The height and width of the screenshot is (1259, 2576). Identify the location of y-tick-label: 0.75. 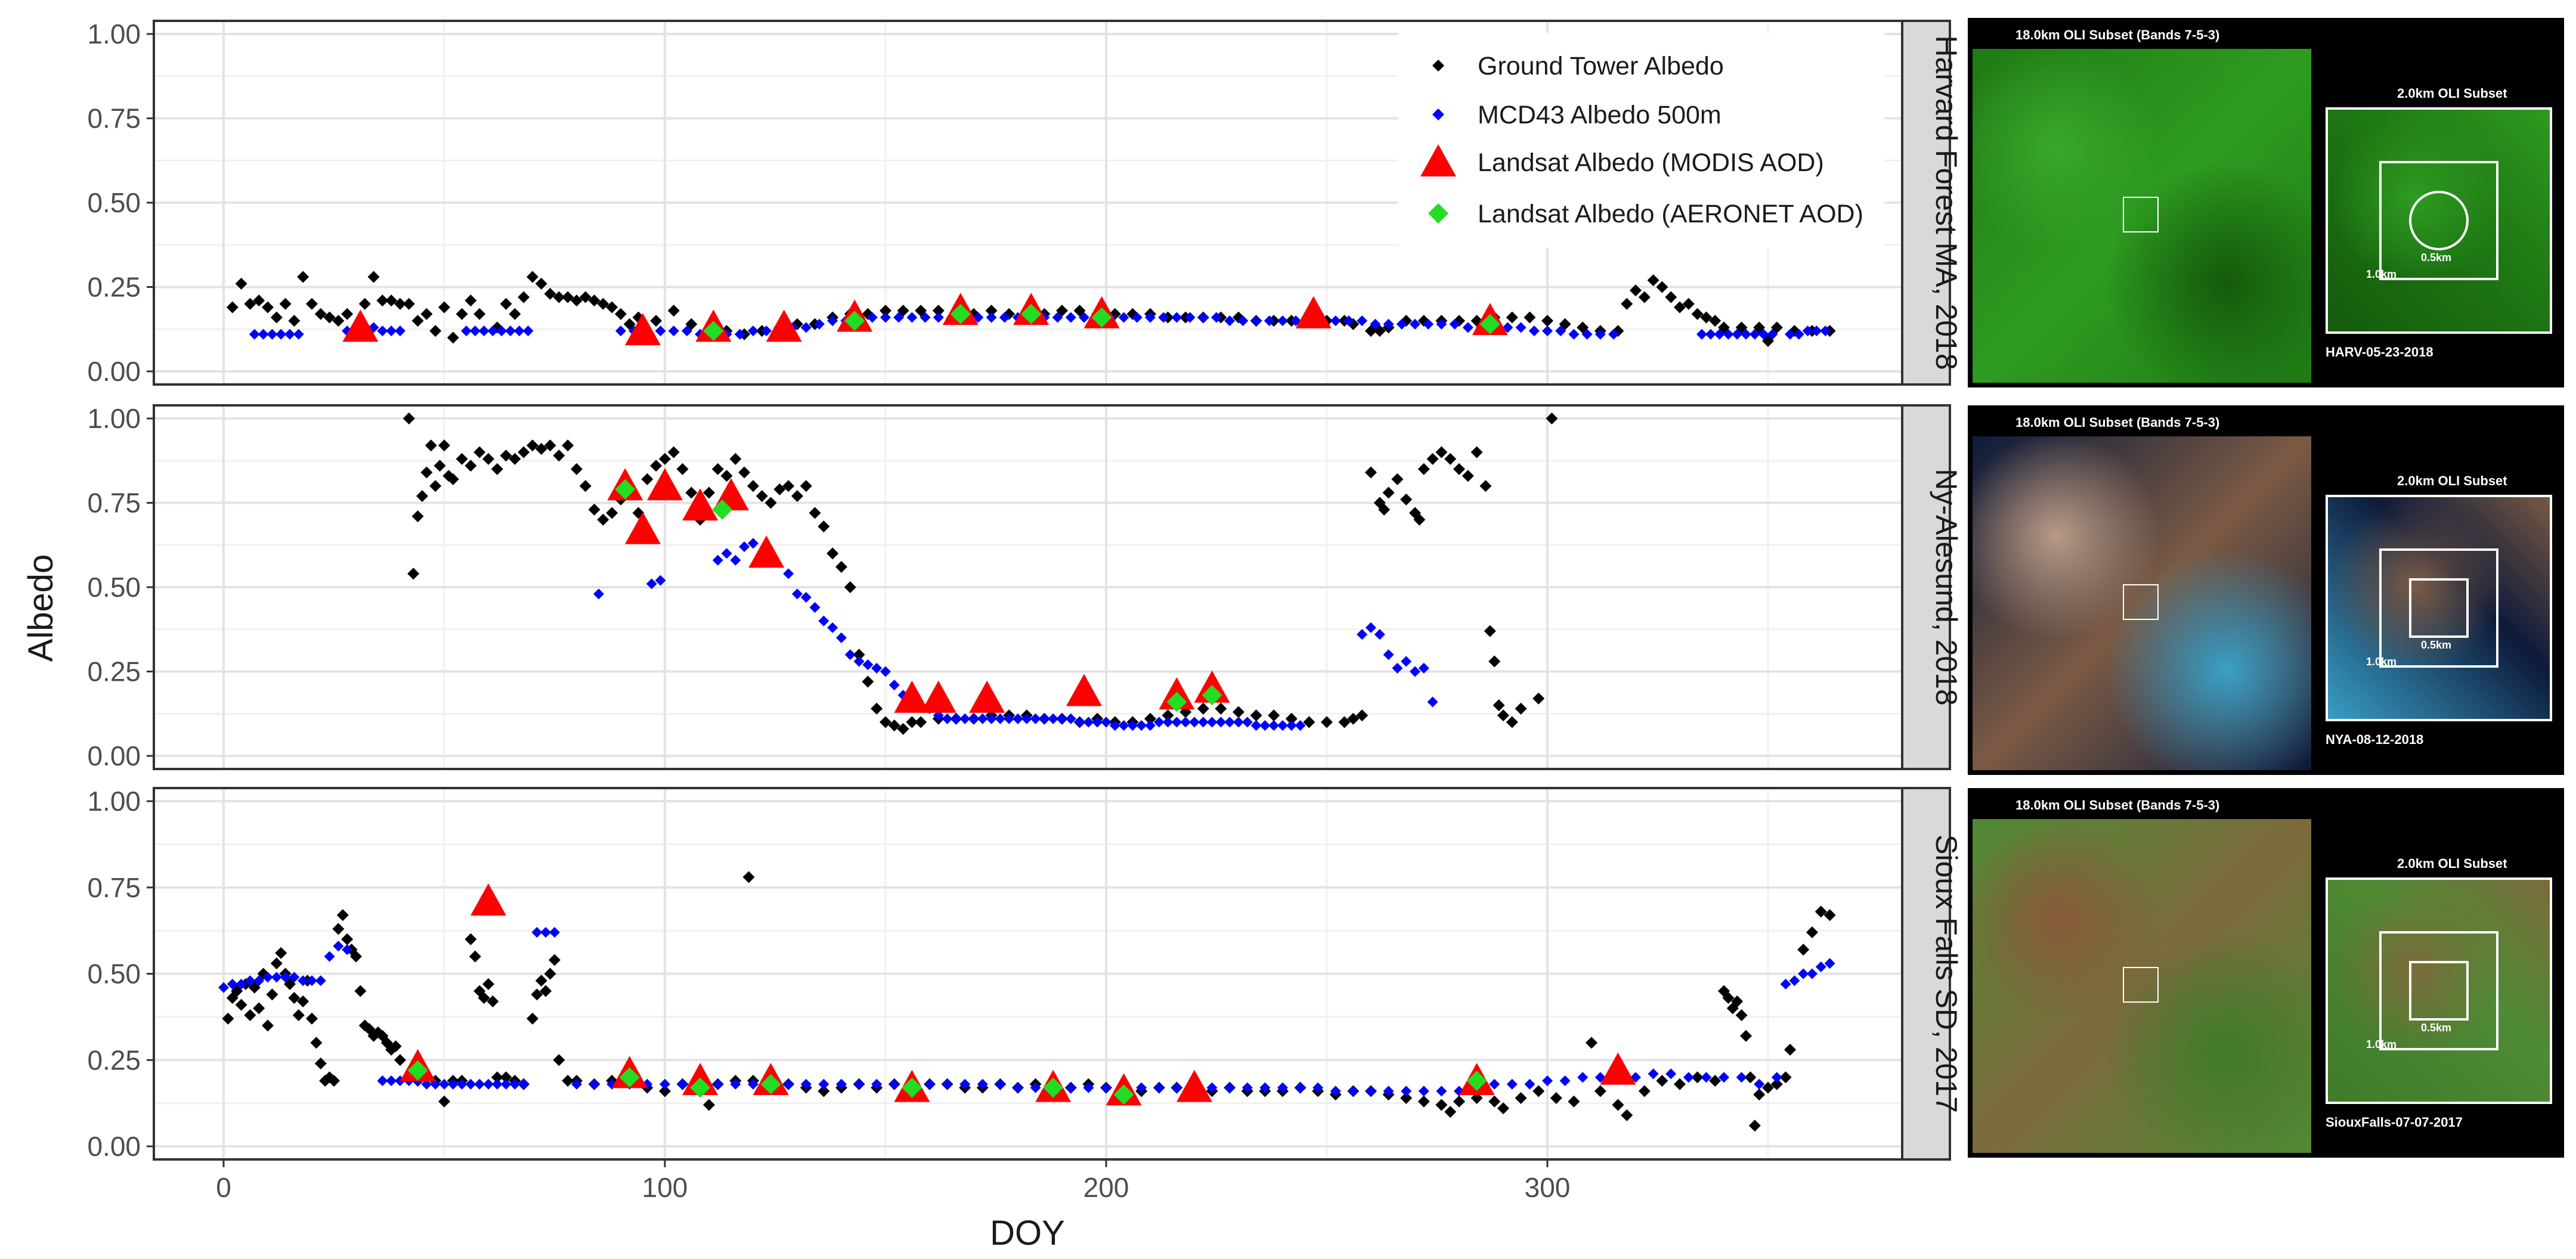
(114, 503).